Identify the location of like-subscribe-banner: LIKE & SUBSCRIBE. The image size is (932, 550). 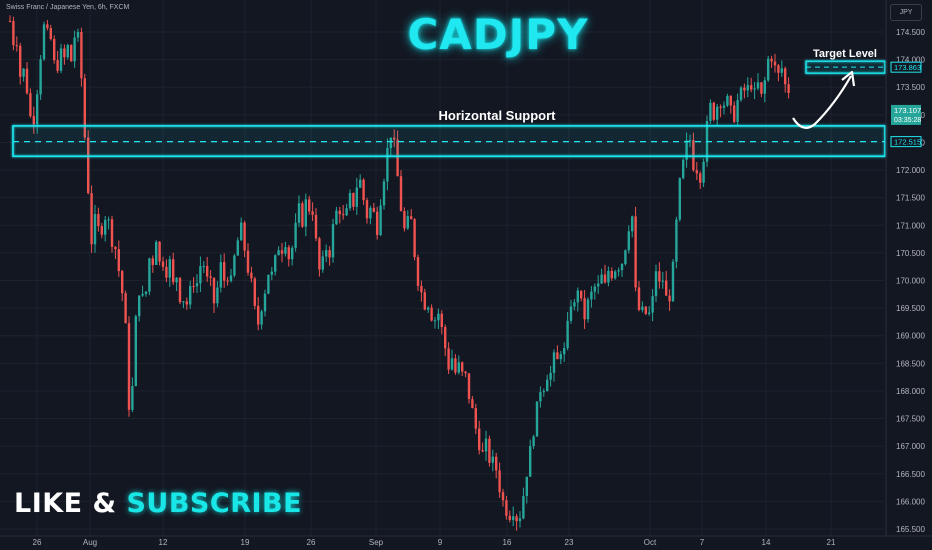
(158, 503).